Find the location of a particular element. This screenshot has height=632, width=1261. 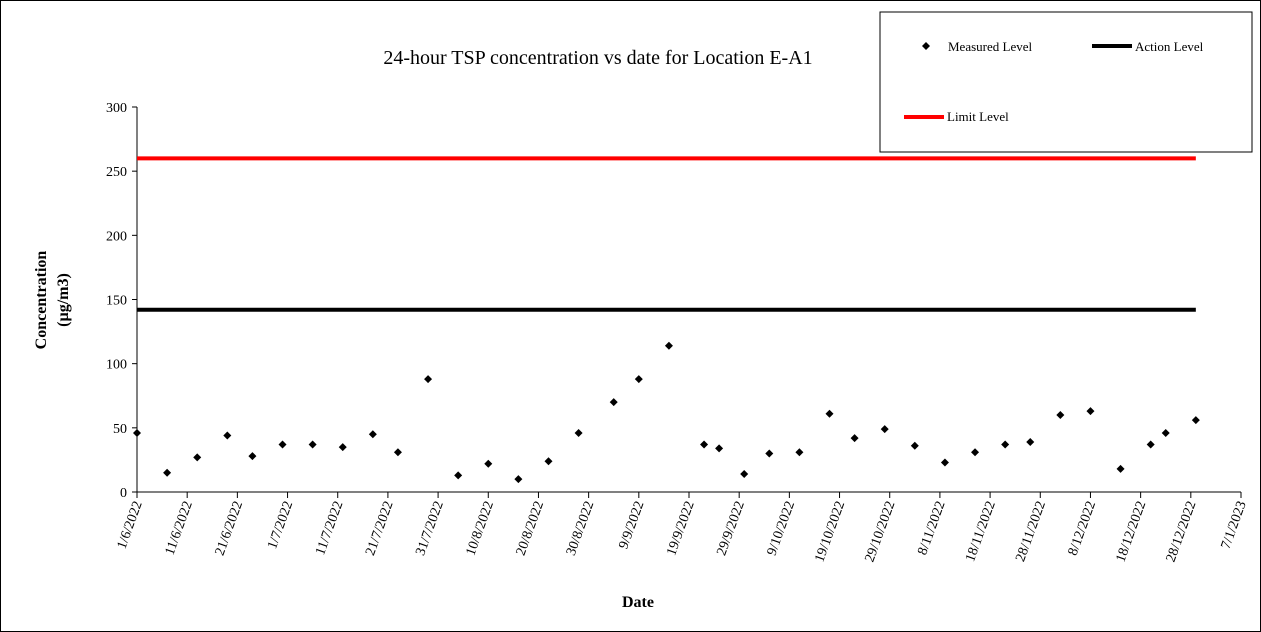

x-tick-label: 11/6/2022 is located at coordinates (179, 528).